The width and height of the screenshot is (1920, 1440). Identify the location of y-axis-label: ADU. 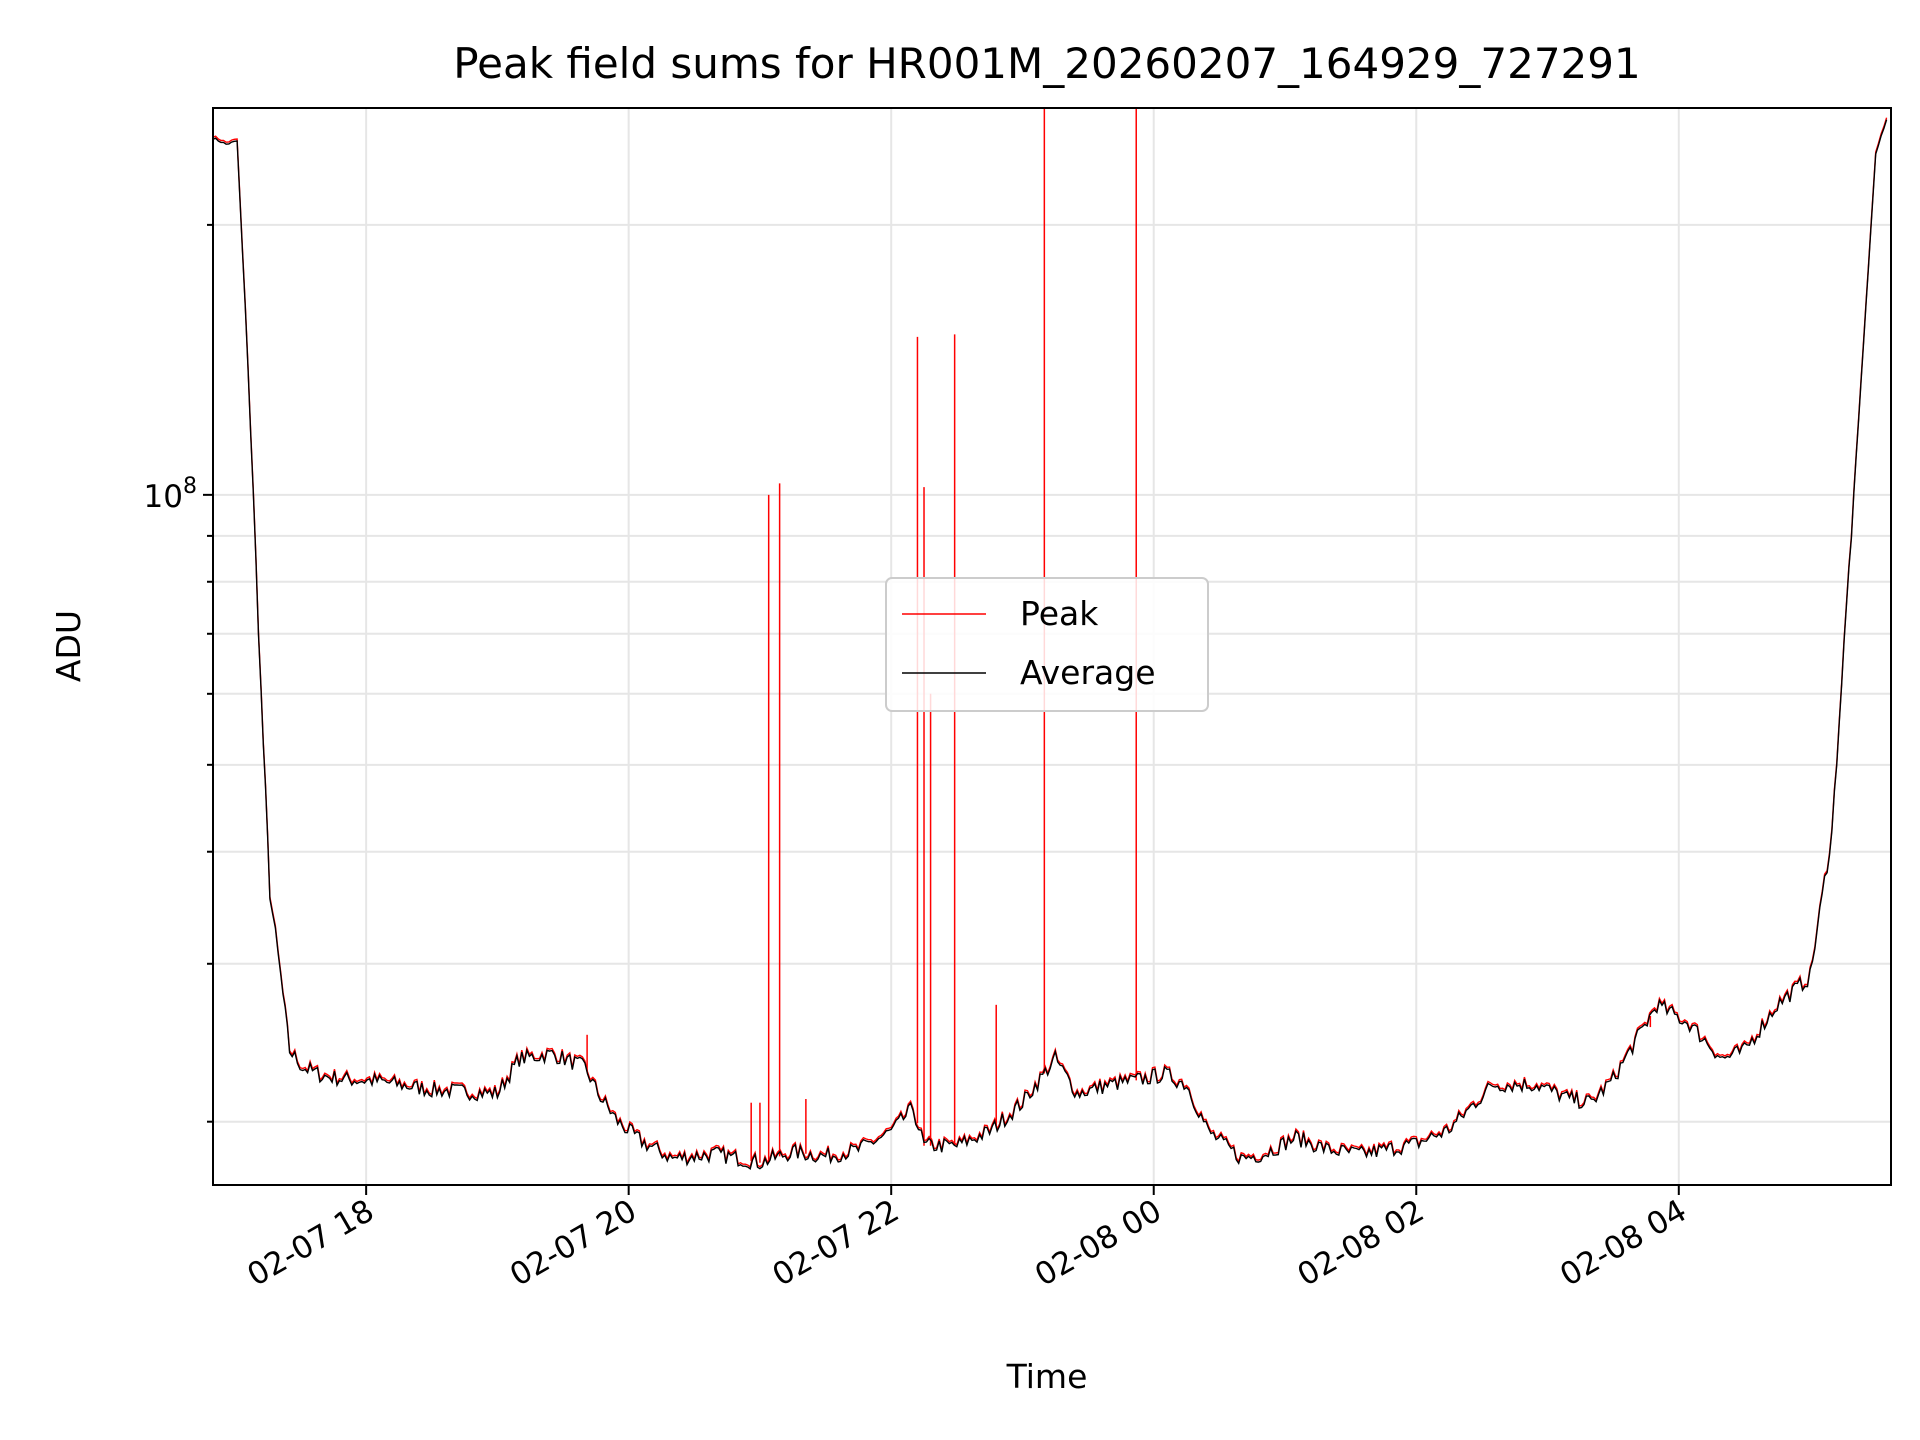
(68, 646).